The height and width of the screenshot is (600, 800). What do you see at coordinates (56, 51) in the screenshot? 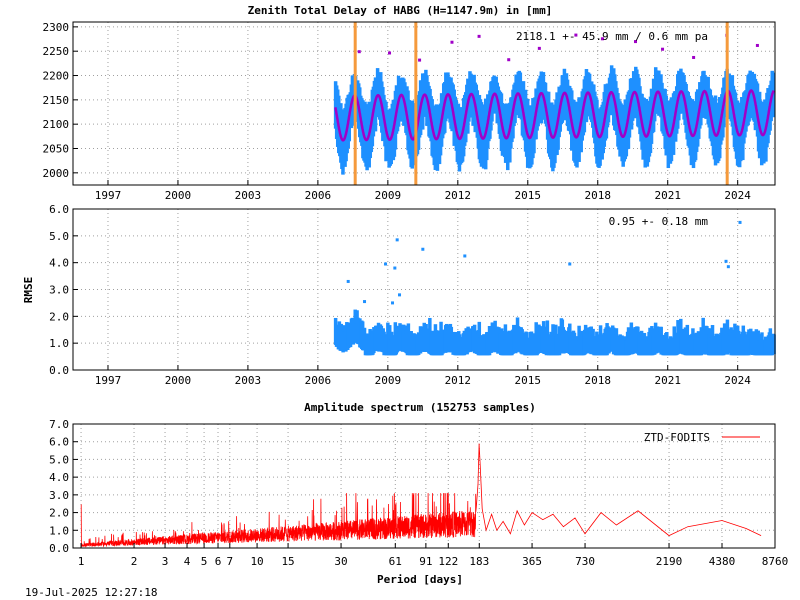
I see `ztd-y-tick-label: 2250` at bounding box center [56, 51].